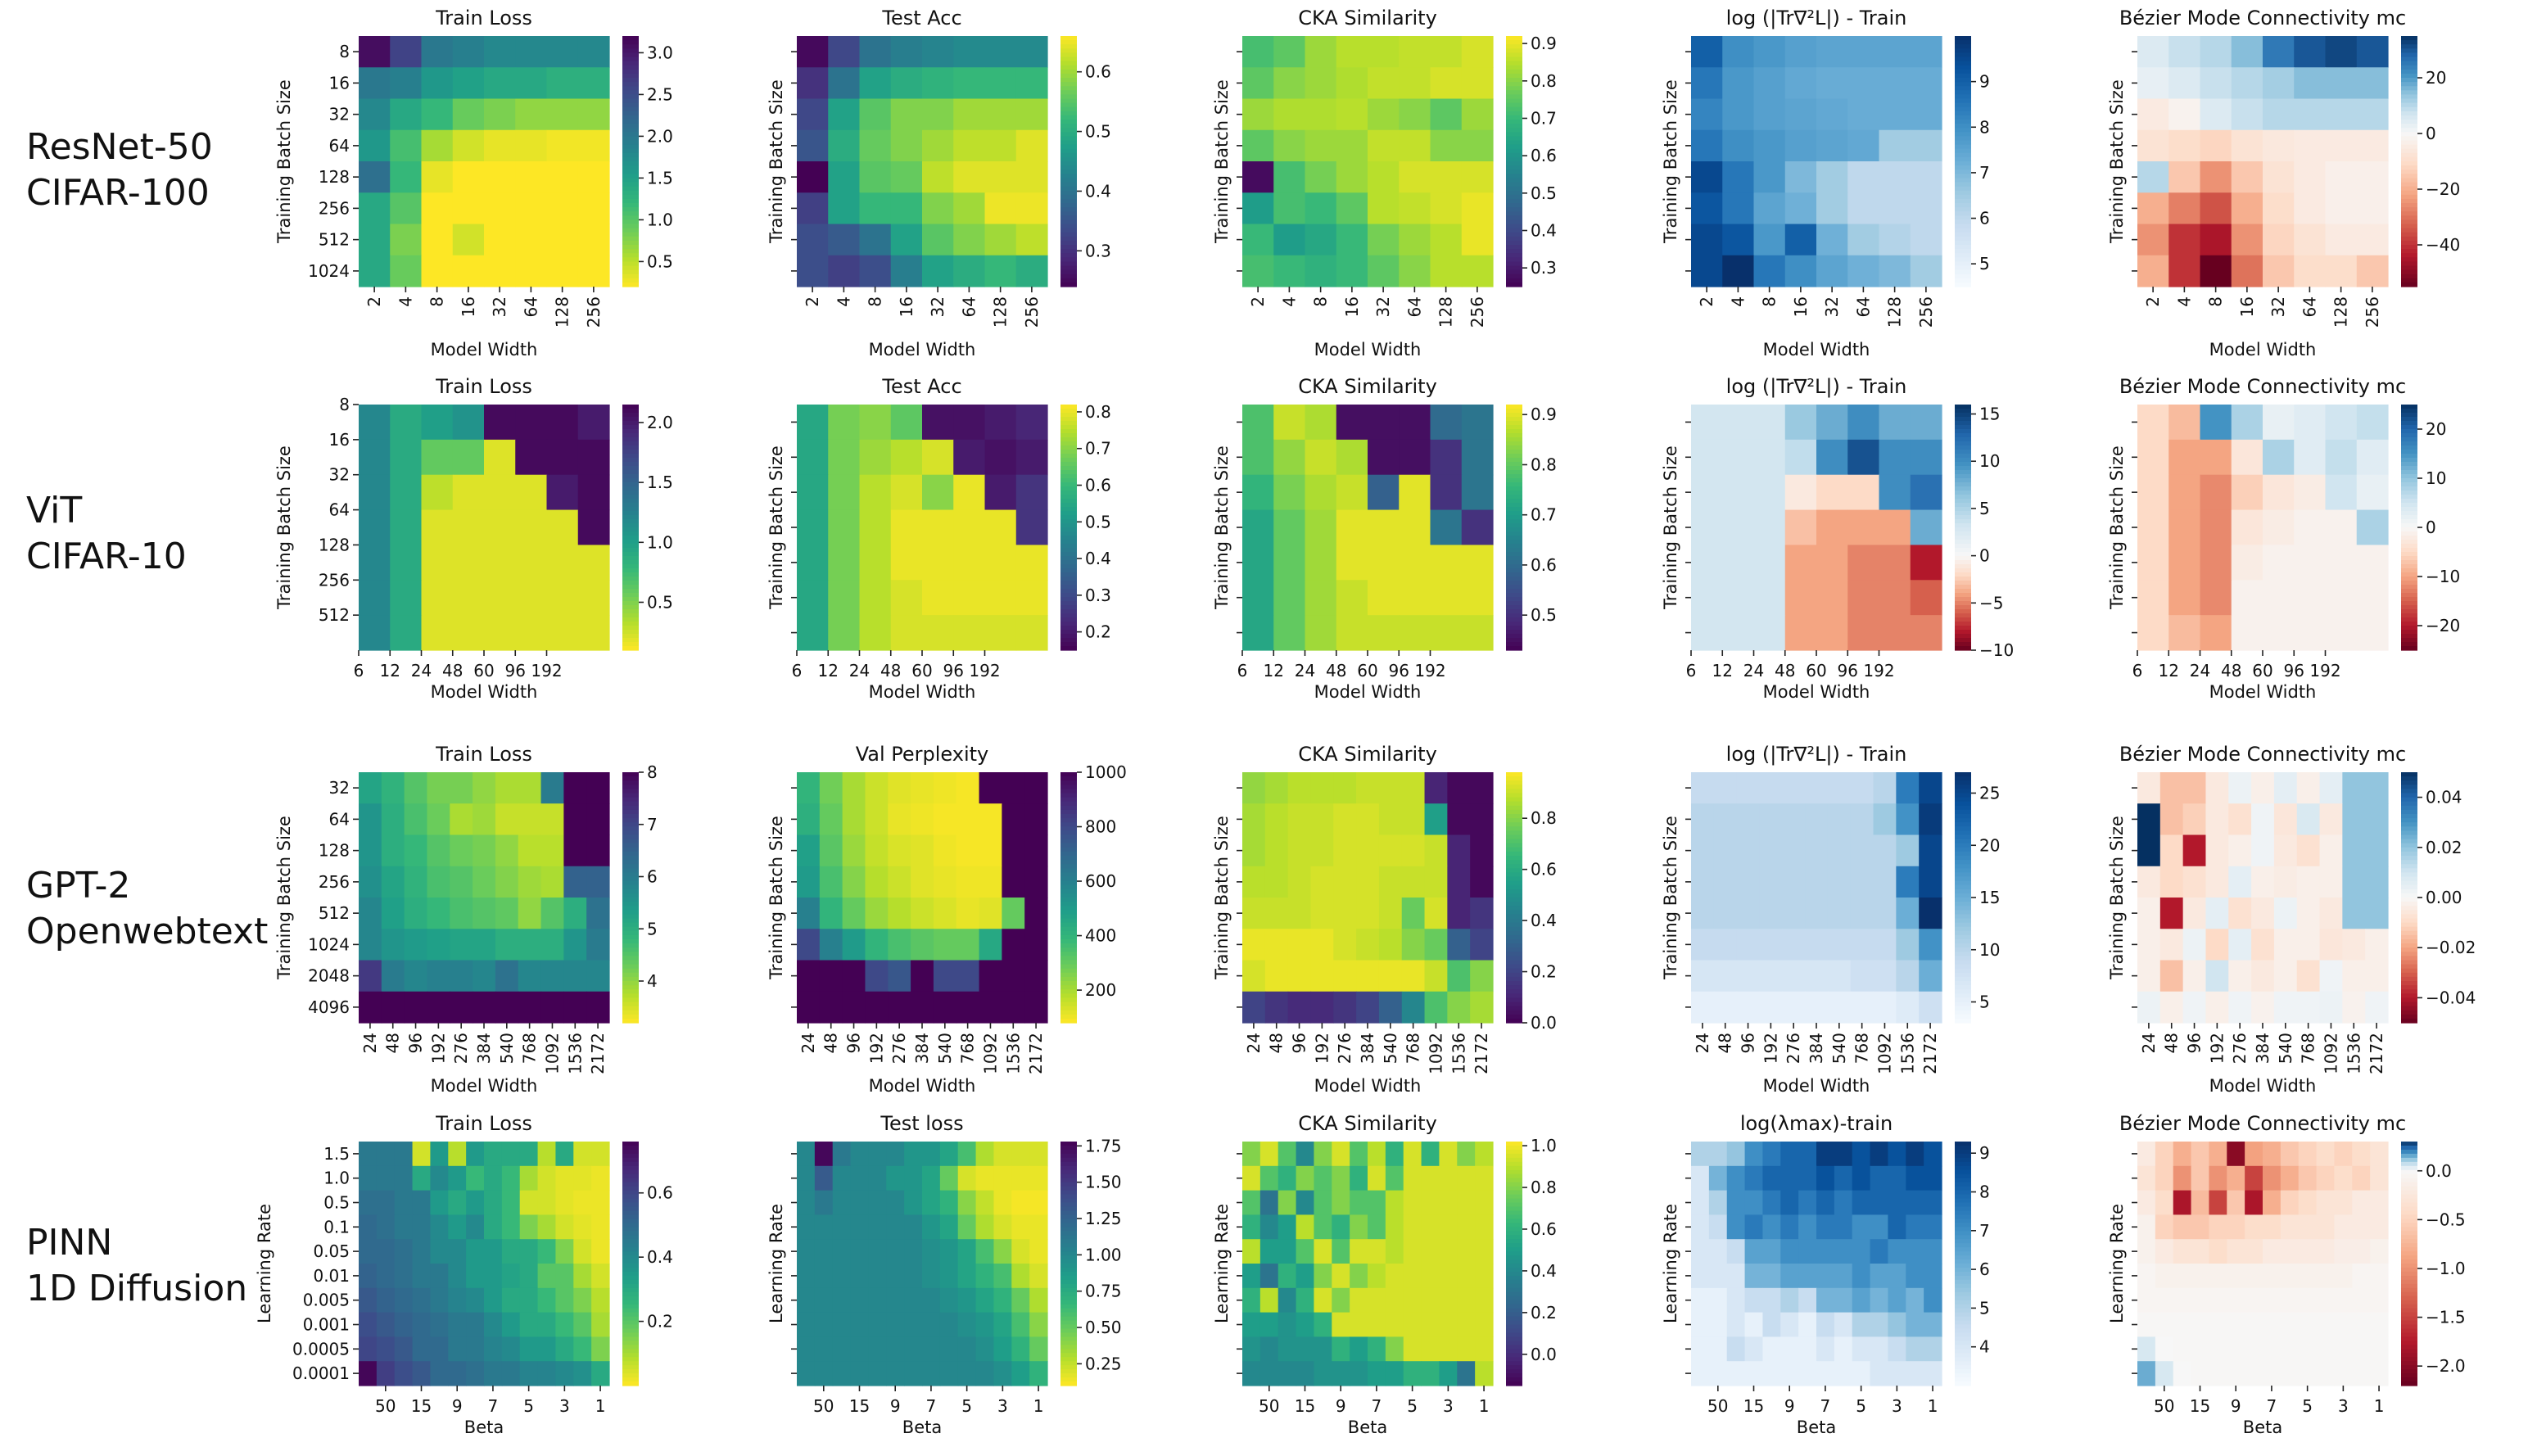  What do you see at coordinates (598, 1054) in the screenshot?
I see `x-tick-label: 2172` at bounding box center [598, 1054].